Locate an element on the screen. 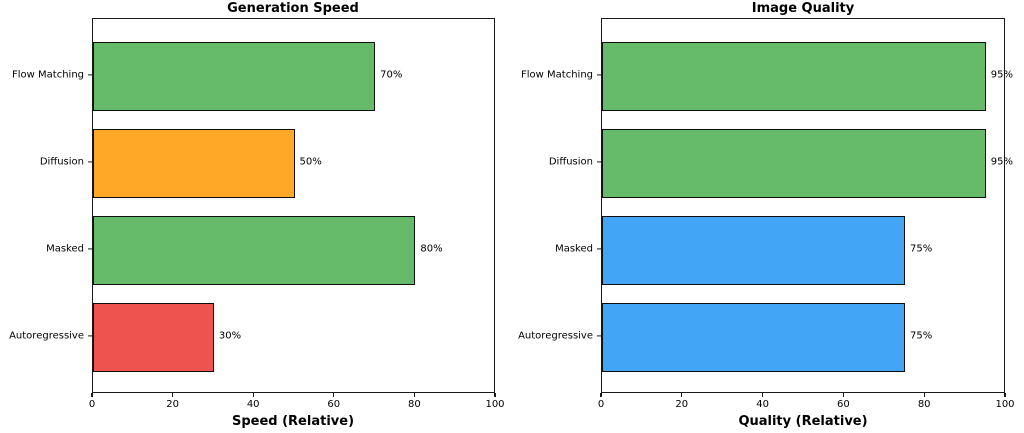 The image size is (1024, 433). value-label: 50% is located at coordinates (310, 162).